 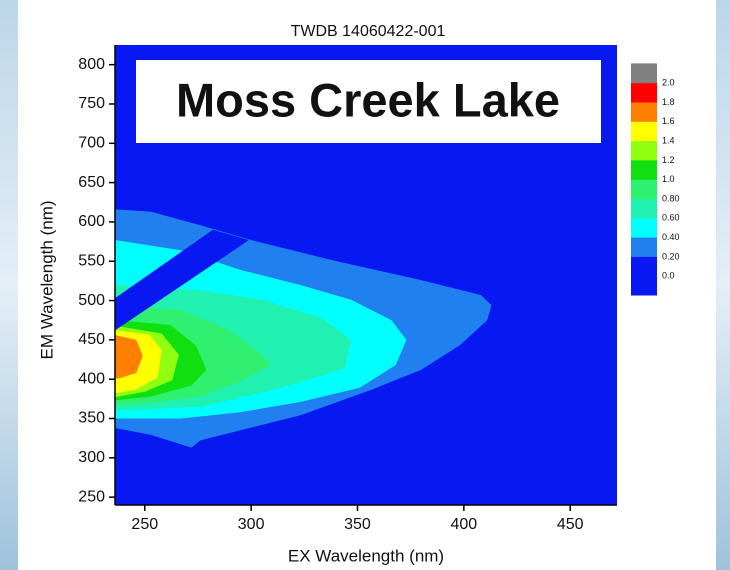 What do you see at coordinates (91, 496) in the screenshot?
I see `y-tick-label: 250` at bounding box center [91, 496].